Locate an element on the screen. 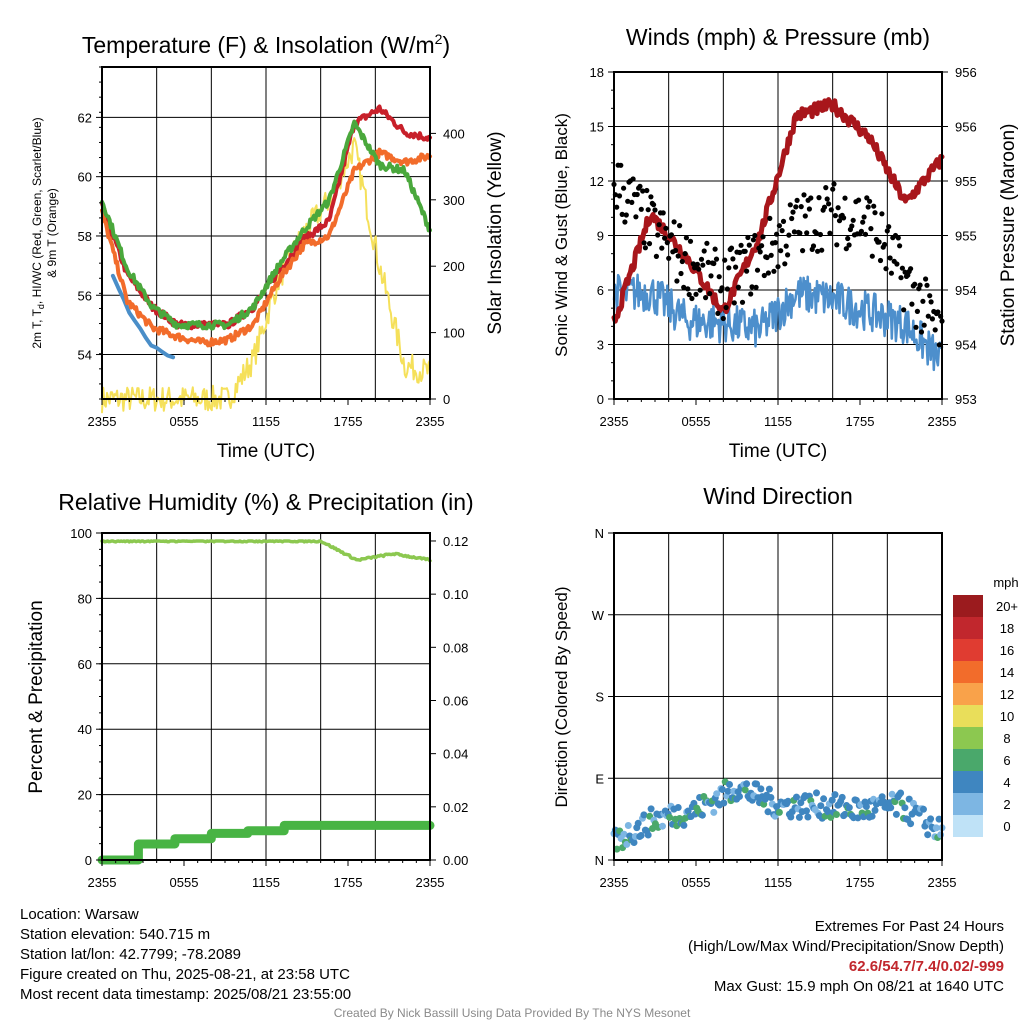 This screenshot has height=1024, width=1024. station-pressure-line is located at coordinates (778, 210).